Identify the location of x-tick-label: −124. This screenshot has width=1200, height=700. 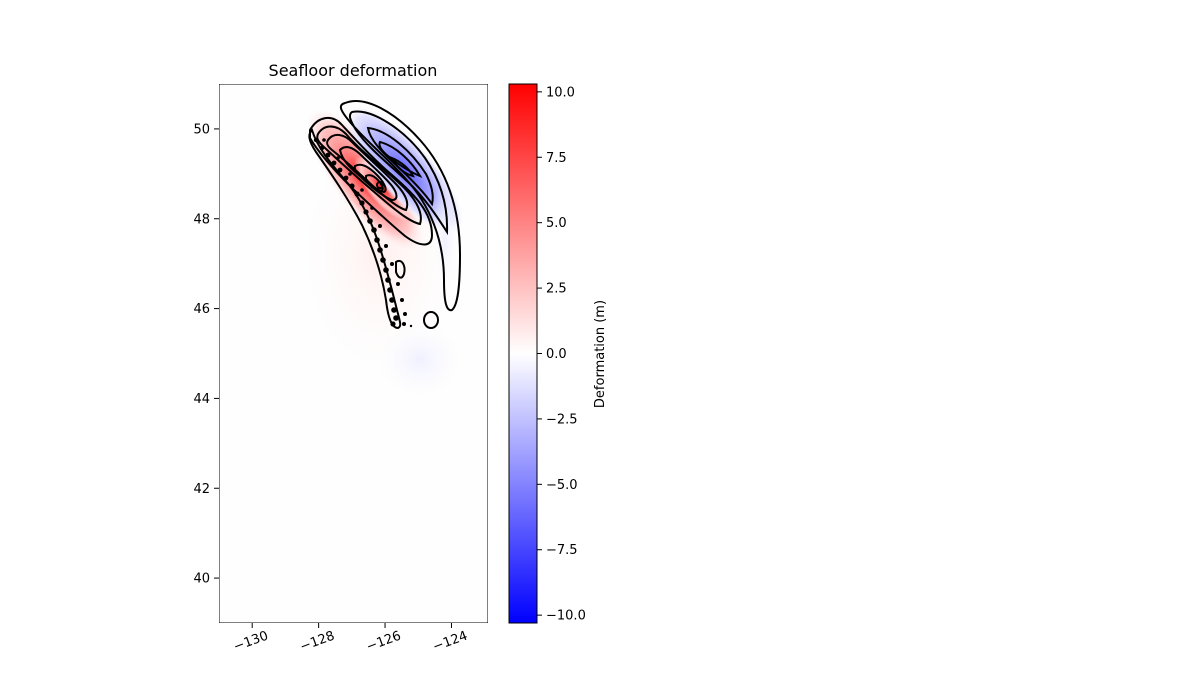
(450, 642).